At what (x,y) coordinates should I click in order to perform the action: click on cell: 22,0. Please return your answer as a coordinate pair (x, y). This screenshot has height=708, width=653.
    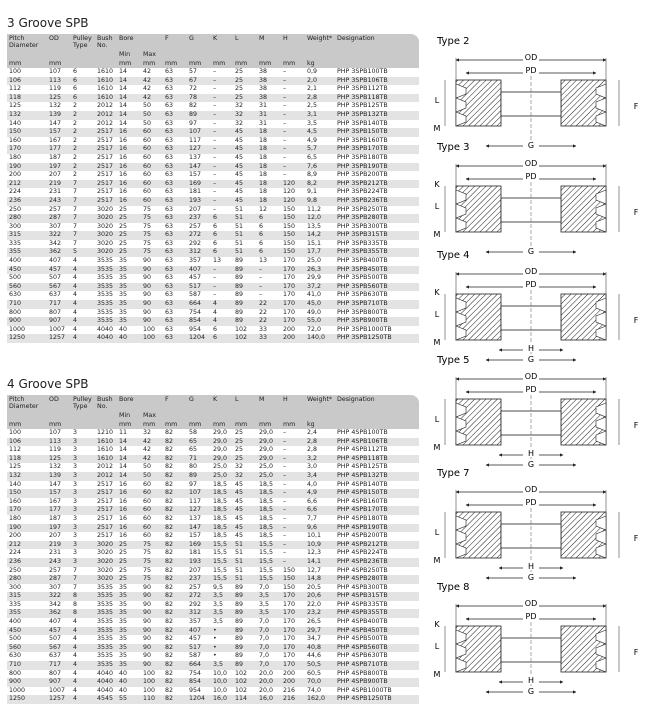
    Looking at the image, I should click on (320, 605).